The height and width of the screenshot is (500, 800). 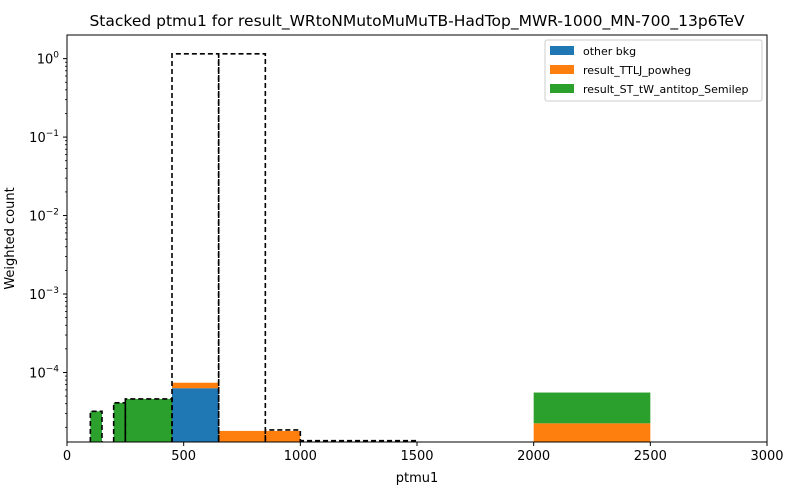 What do you see at coordinates (67, 456) in the screenshot?
I see `x-tick-label: 0` at bounding box center [67, 456].